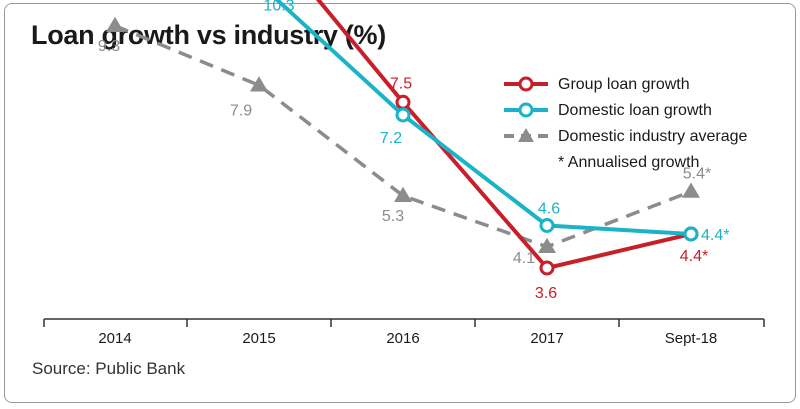  Describe the element at coordinates (526, 110) in the screenshot. I see `domestic-loan-growth-legend-marker` at that location.